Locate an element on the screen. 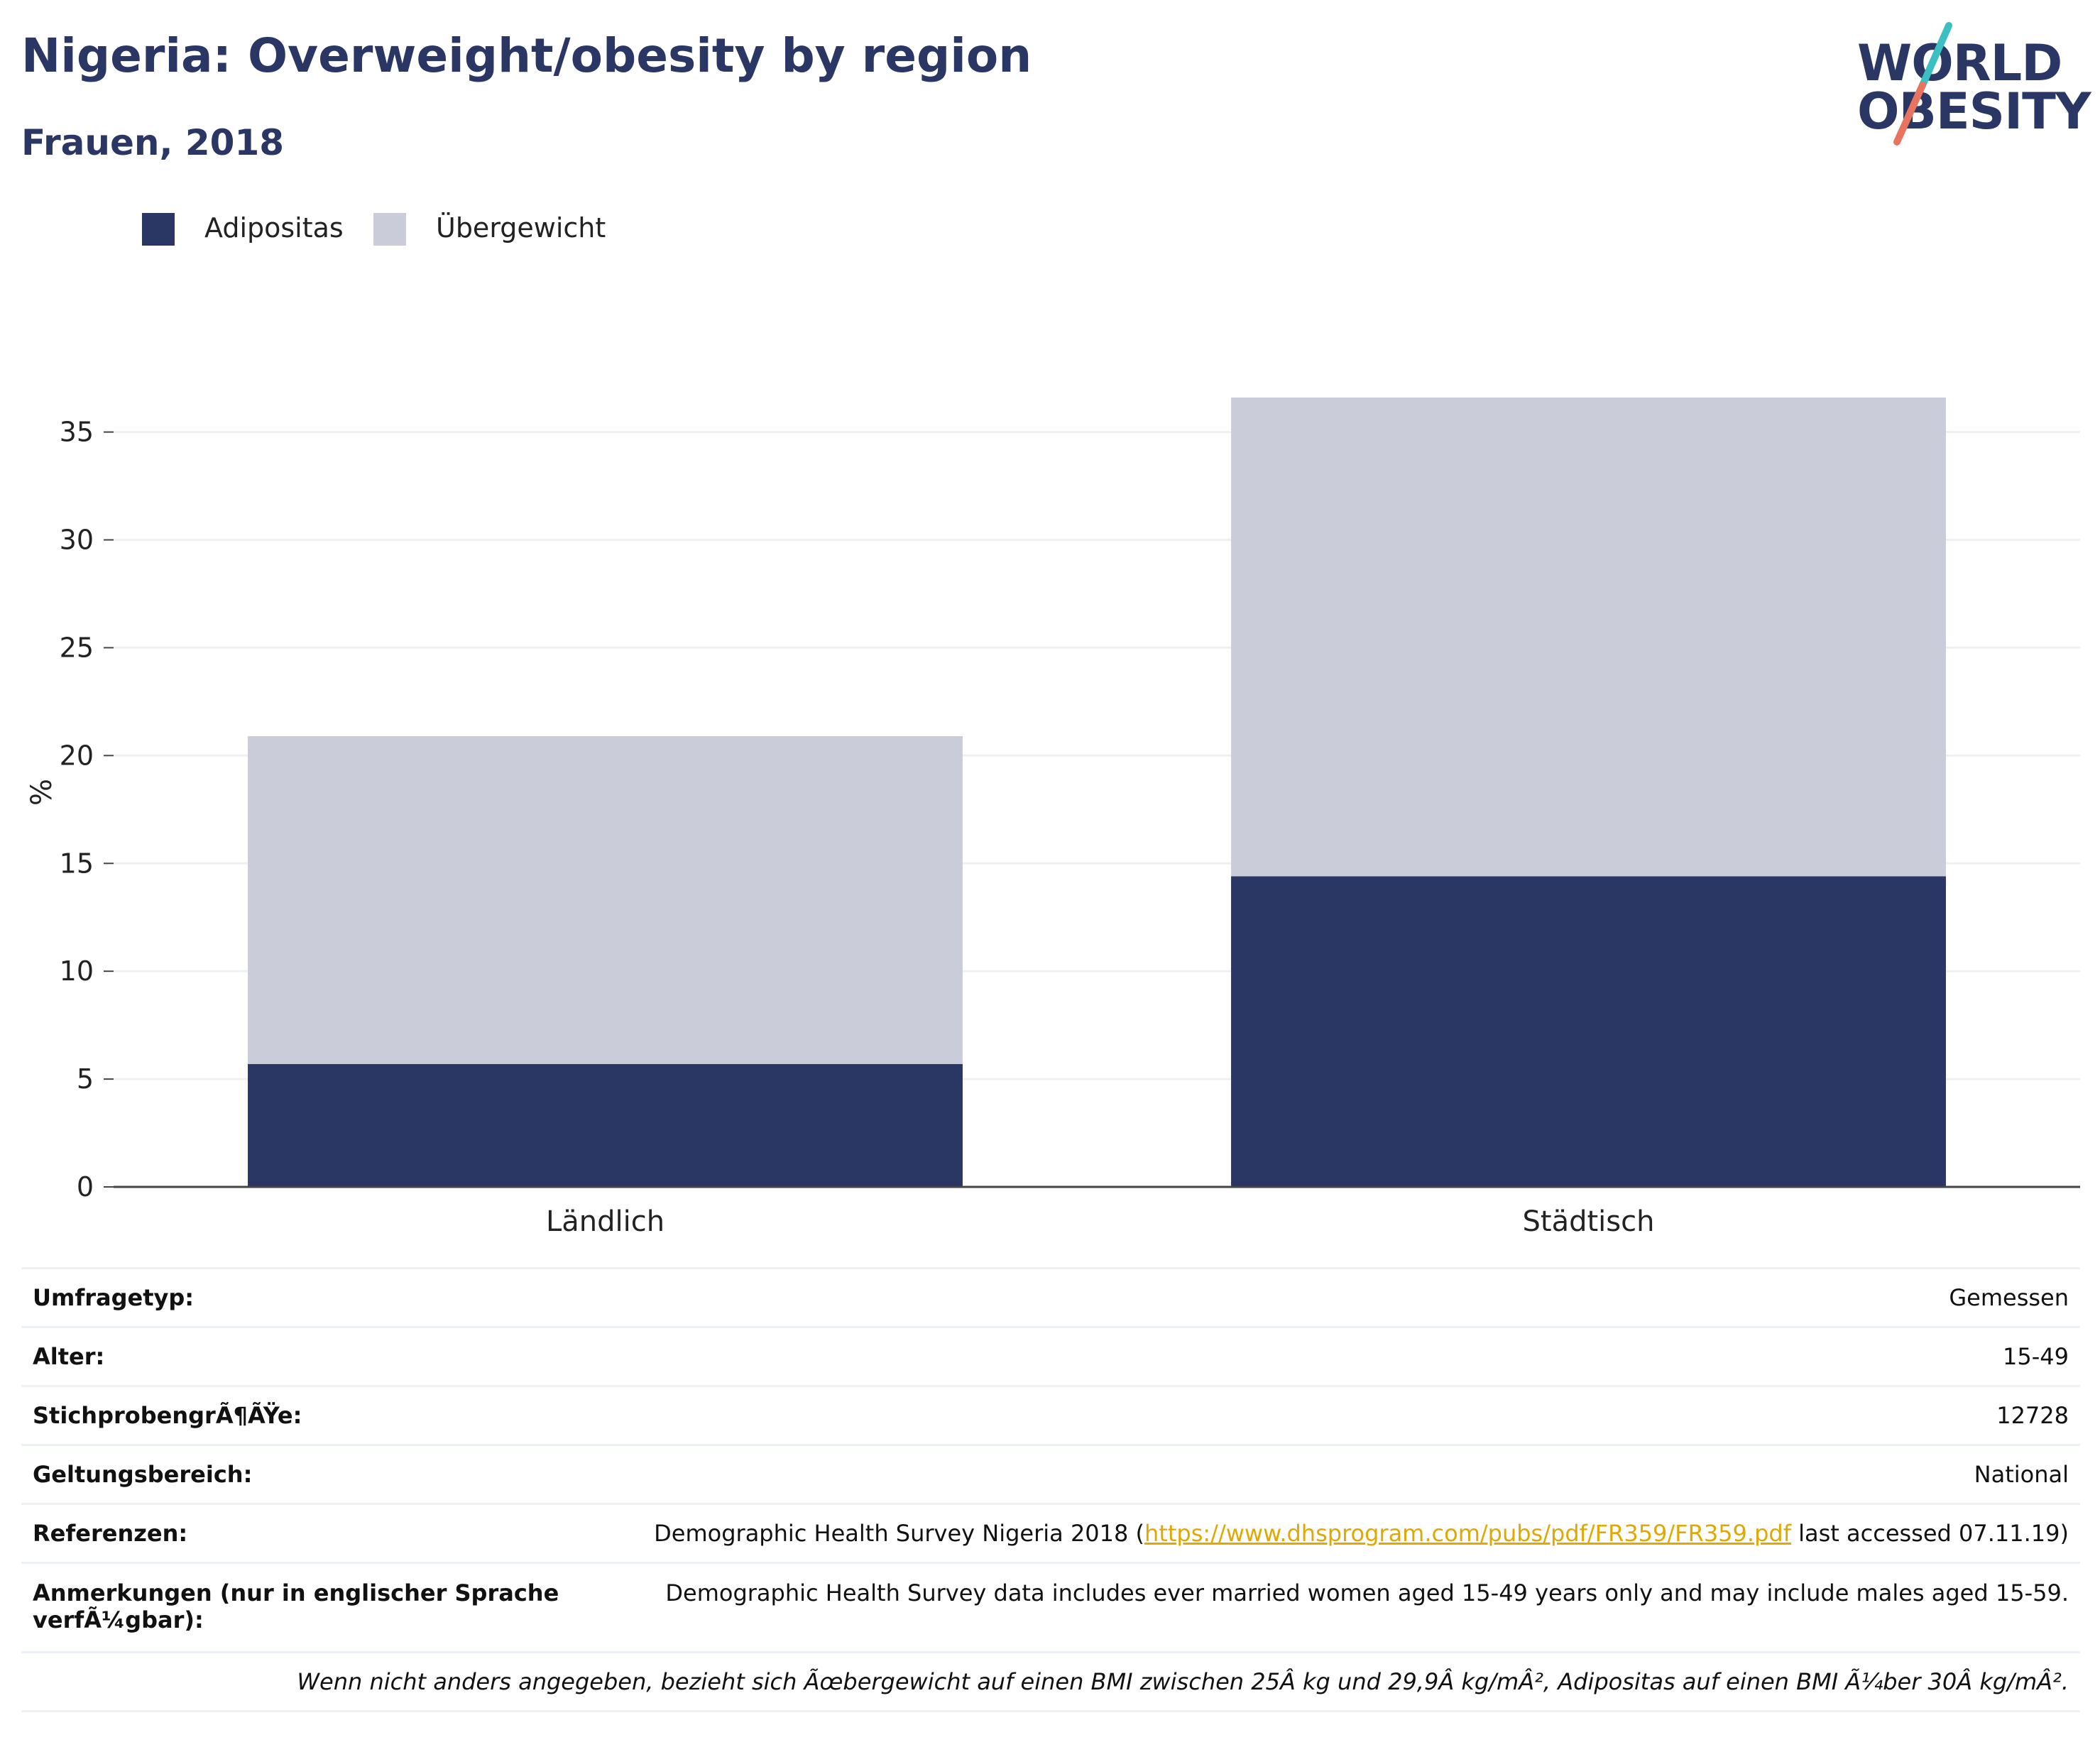 The width and height of the screenshot is (2100, 1747). legend-swatch-adipositas is located at coordinates (158, 229).